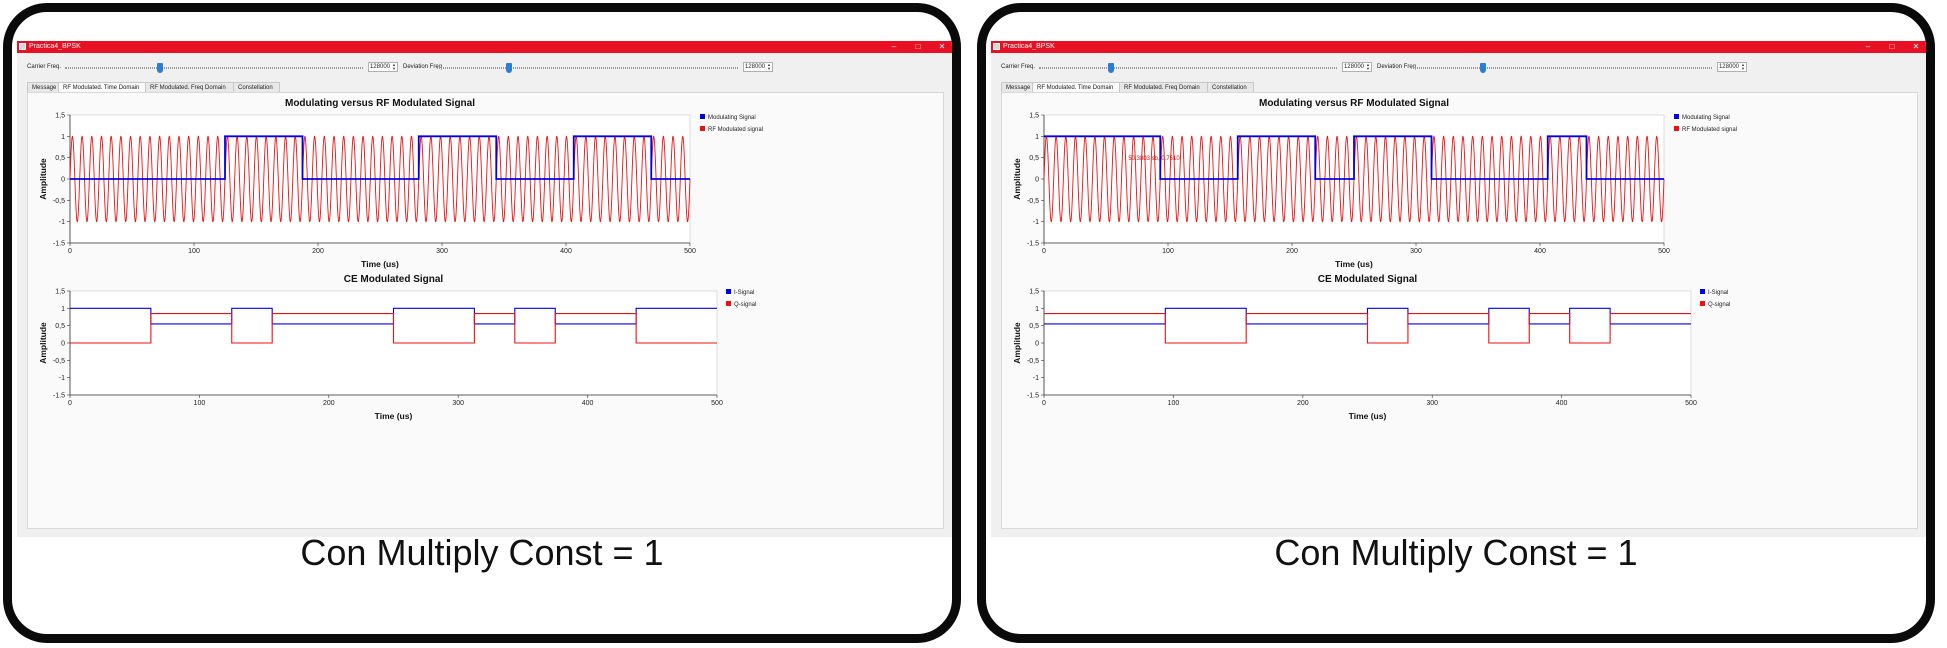 The image size is (1947, 648). Describe the element at coordinates (1664, 251) in the screenshot. I see `x-tick-label: 500` at that location.